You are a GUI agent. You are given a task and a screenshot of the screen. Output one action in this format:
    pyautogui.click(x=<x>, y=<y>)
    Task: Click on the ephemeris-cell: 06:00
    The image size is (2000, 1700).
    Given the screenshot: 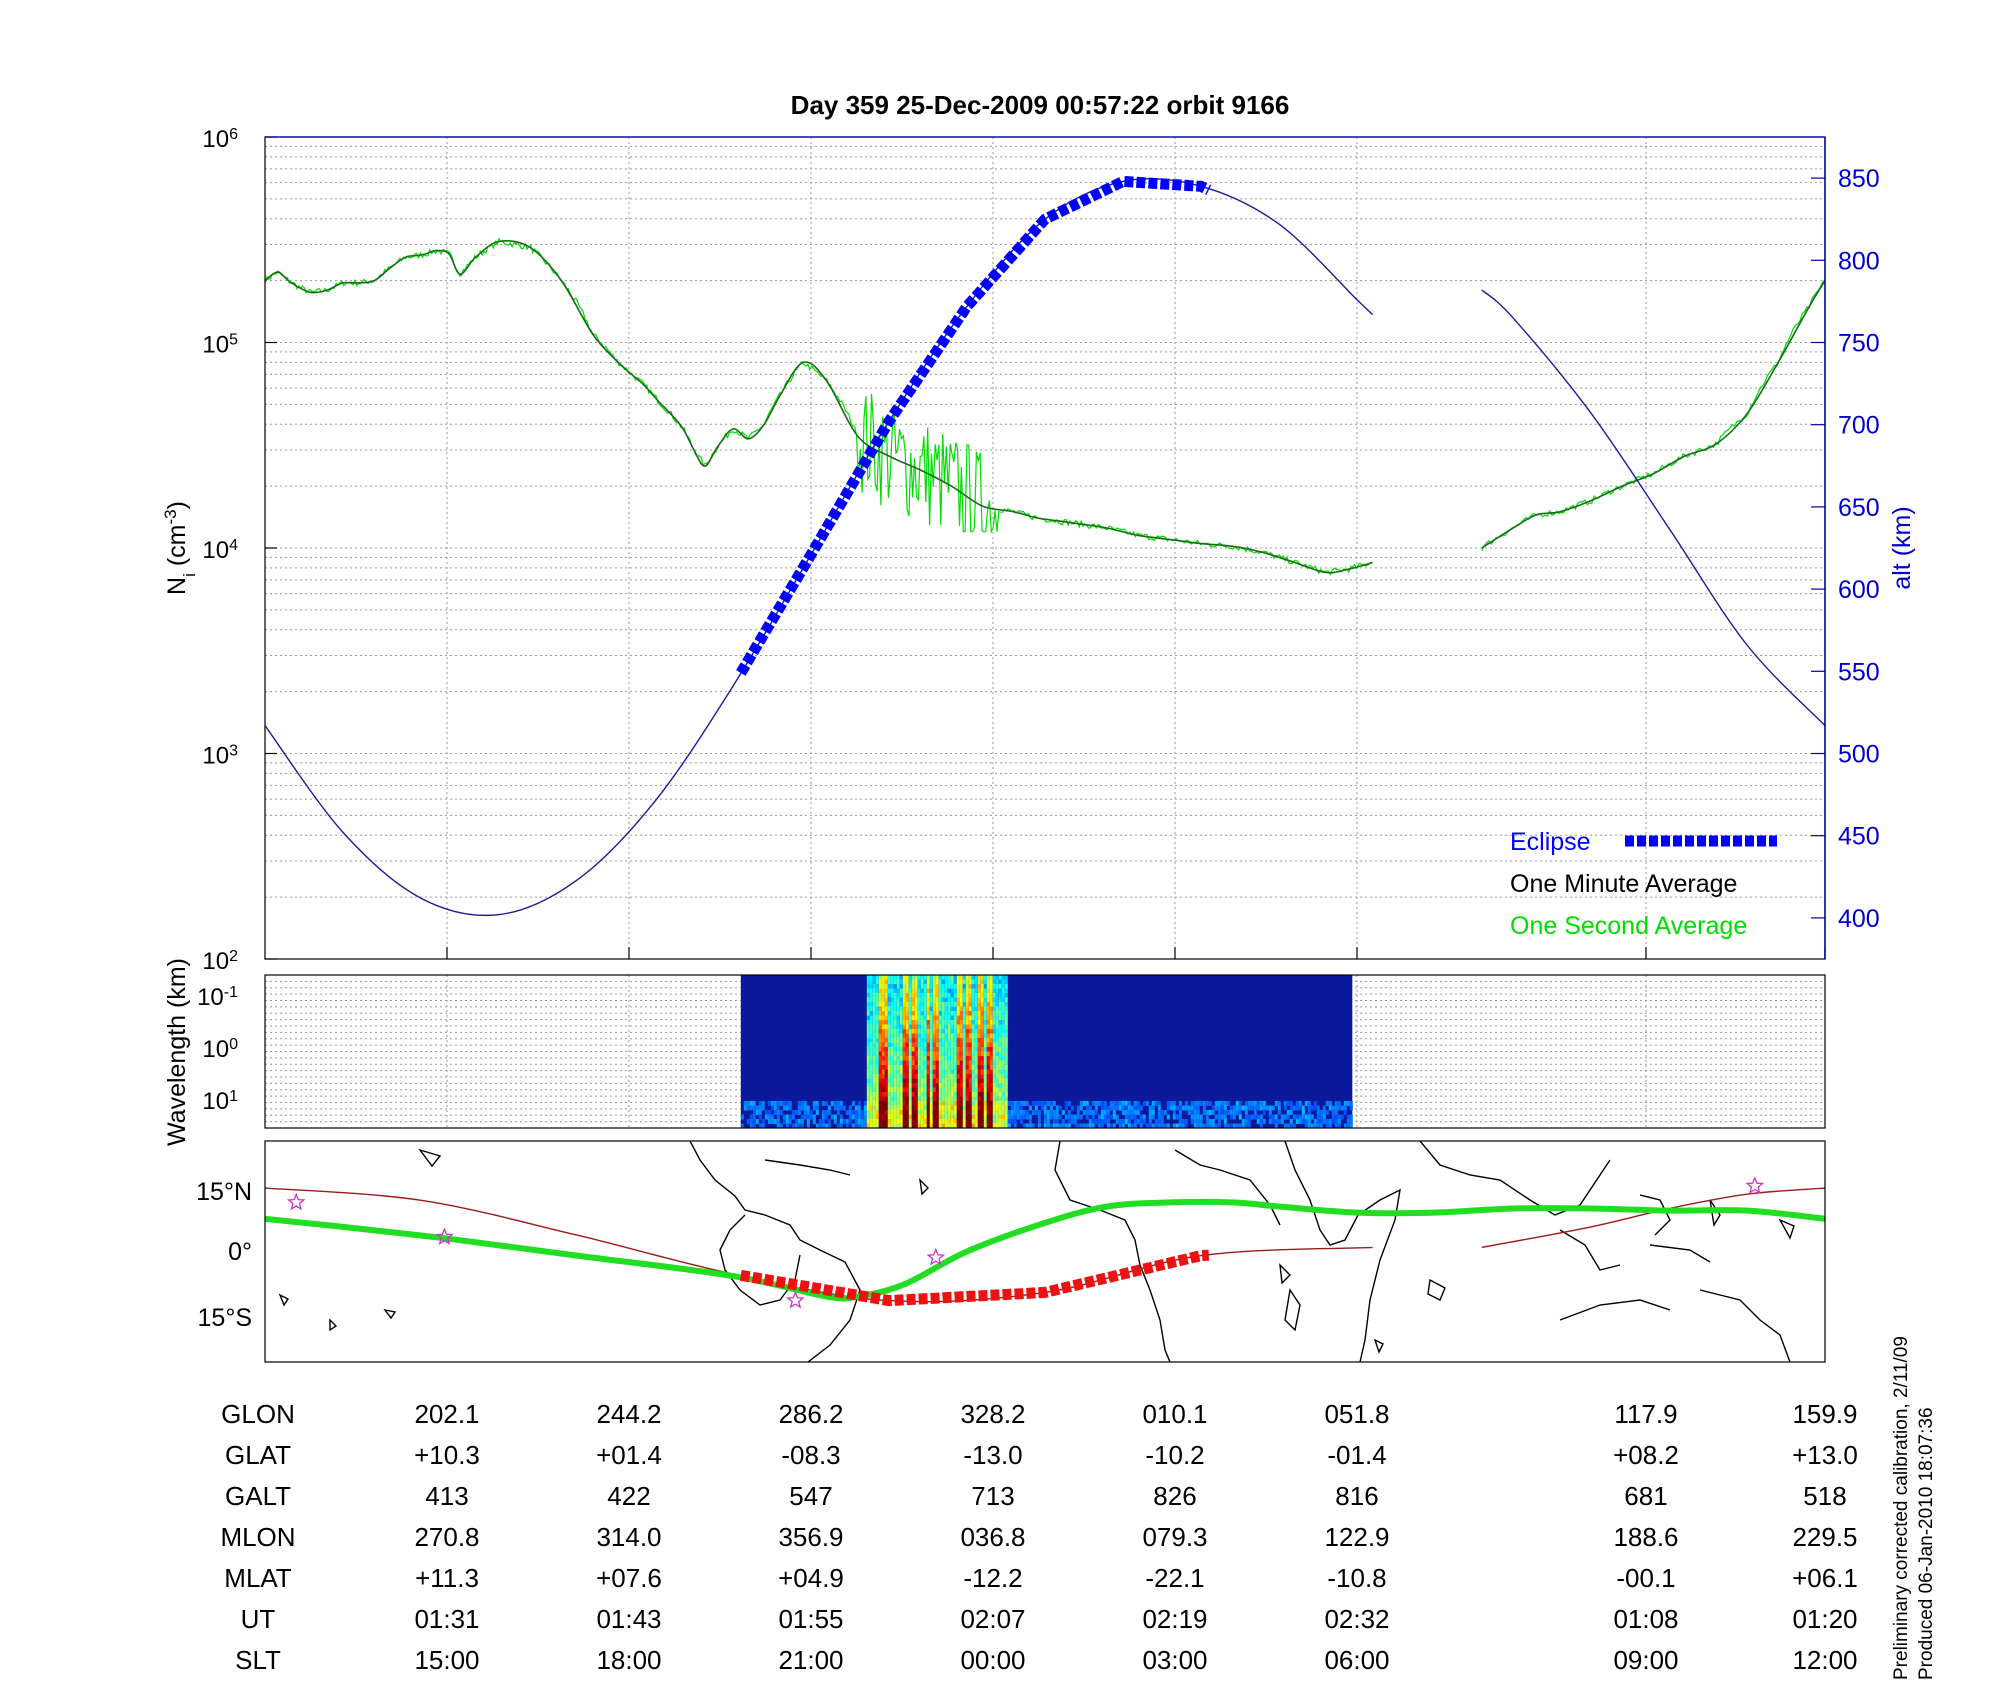 What is the action you would take?
    pyautogui.click(x=1356, y=1660)
    